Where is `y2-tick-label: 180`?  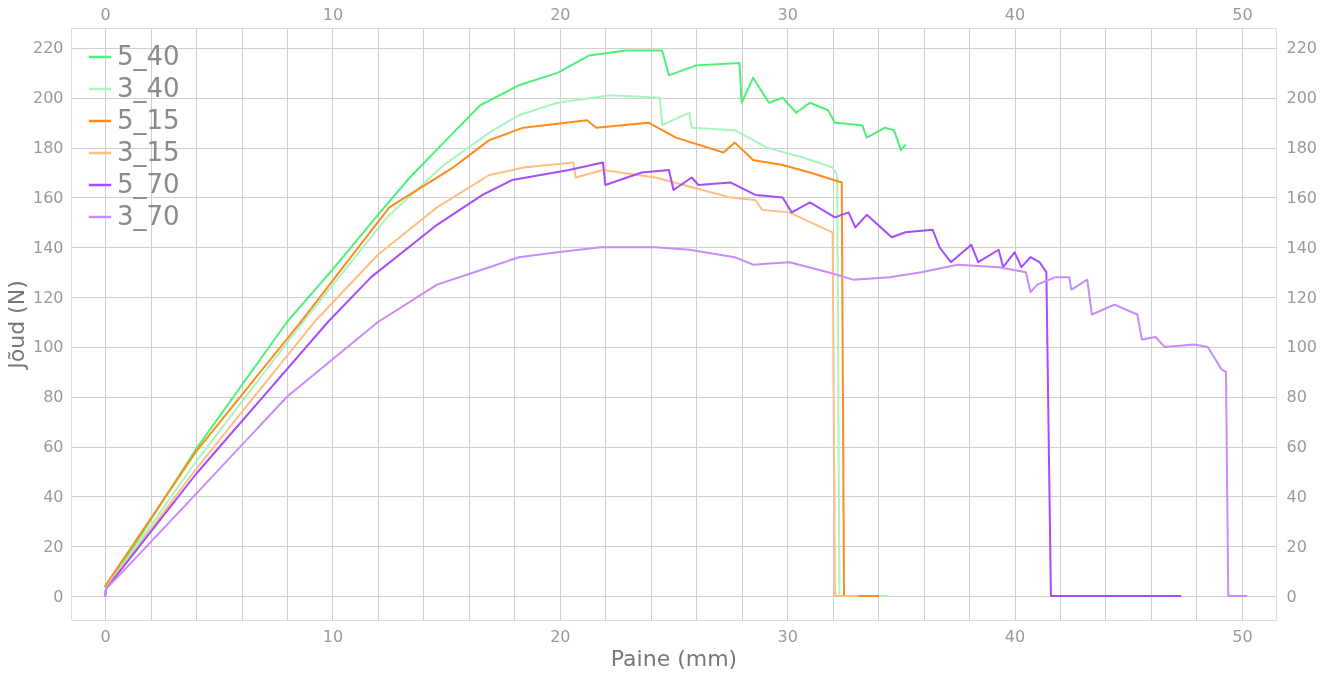 y2-tick-label: 180 is located at coordinates (1302, 148).